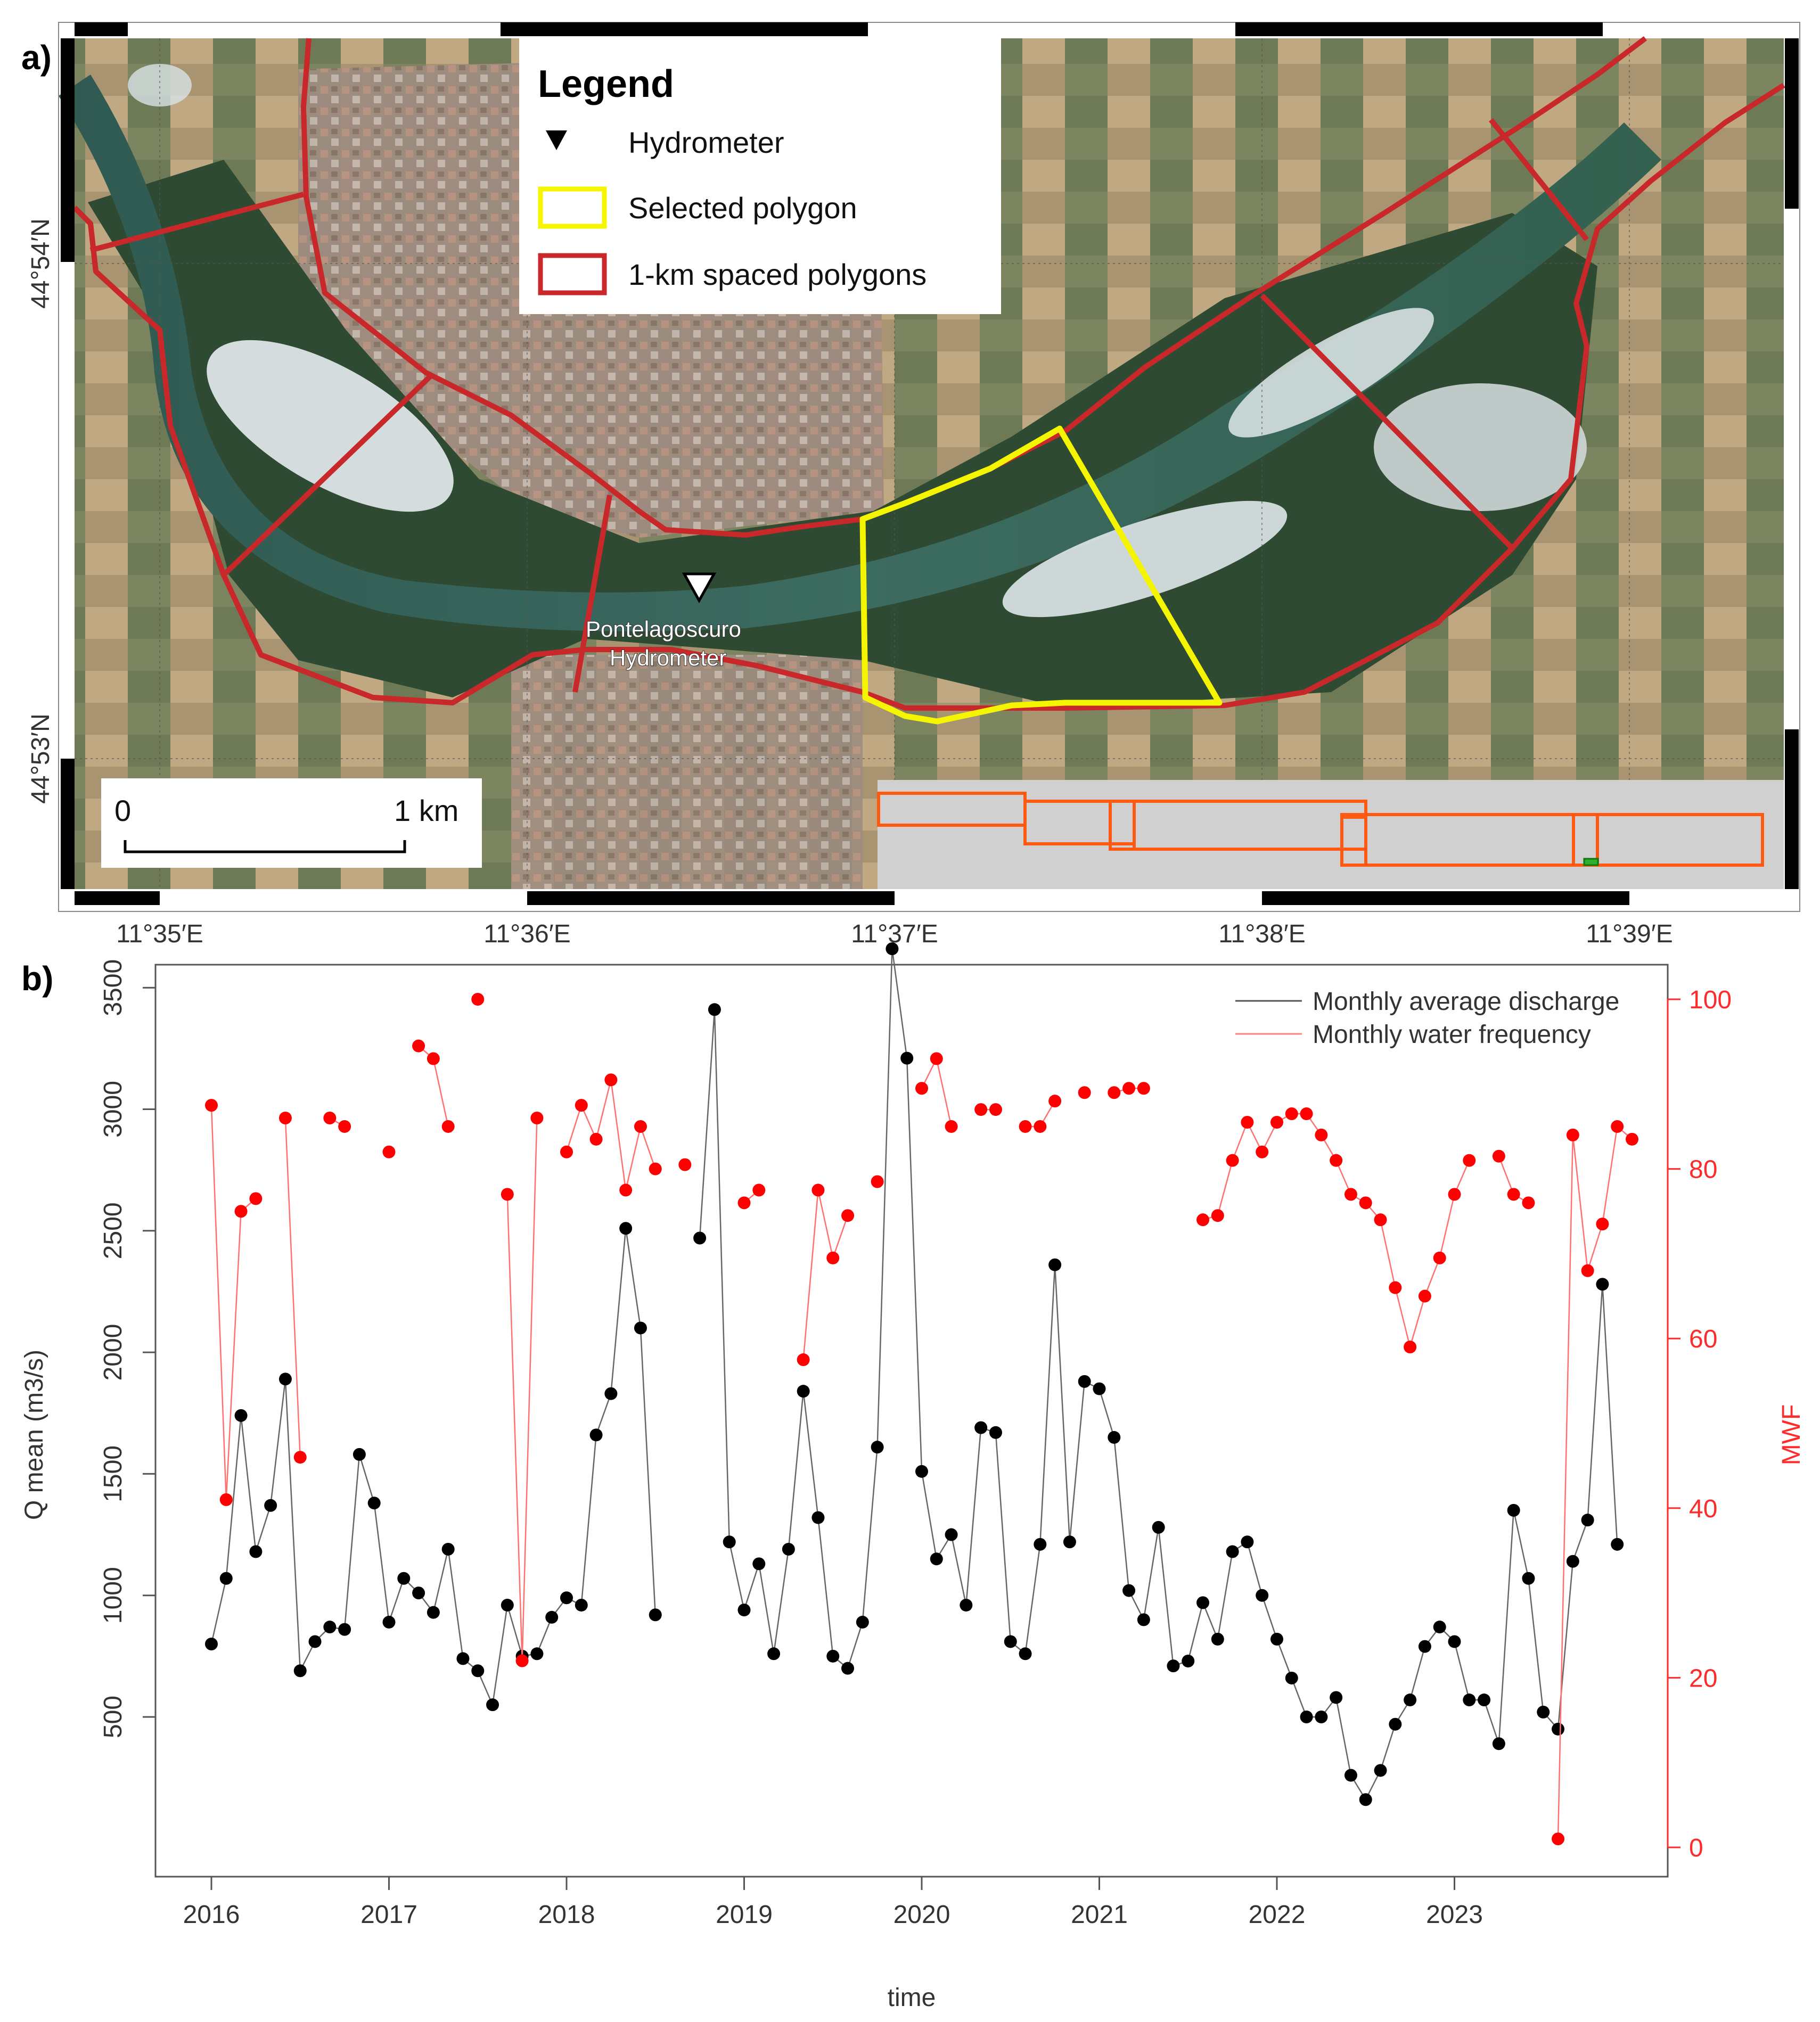 The width and height of the screenshot is (1820, 2022). What do you see at coordinates (41, 263) in the screenshot?
I see `lat-tick: 44°54′N` at bounding box center [41, 263].